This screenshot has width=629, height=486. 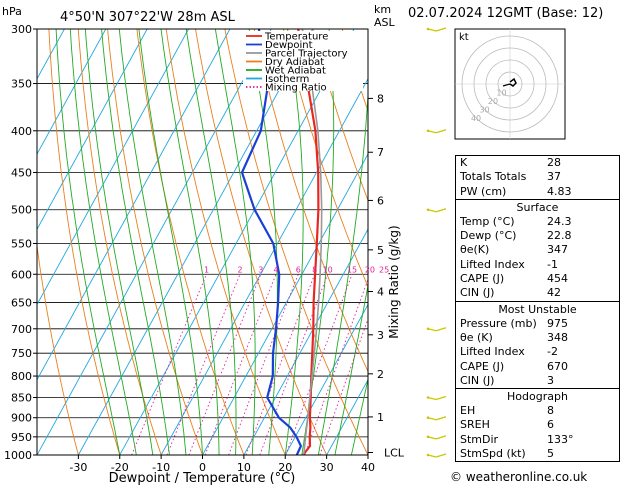 I want to click on hodograph-ring-label: 30, so click(x=484, y=109).